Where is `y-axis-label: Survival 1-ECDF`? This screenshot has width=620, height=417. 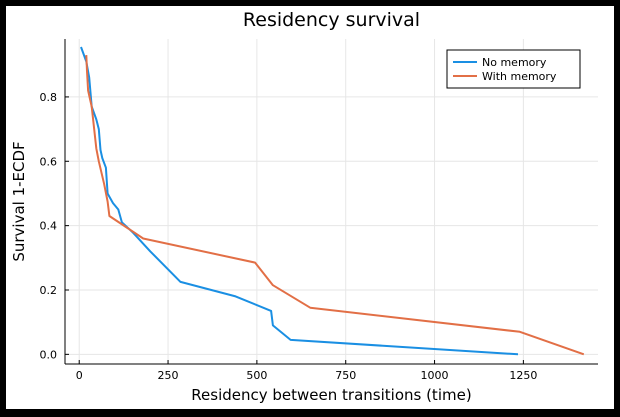 y-axis-label: Survival 1-ECDF is located at coordinates (19, 201).